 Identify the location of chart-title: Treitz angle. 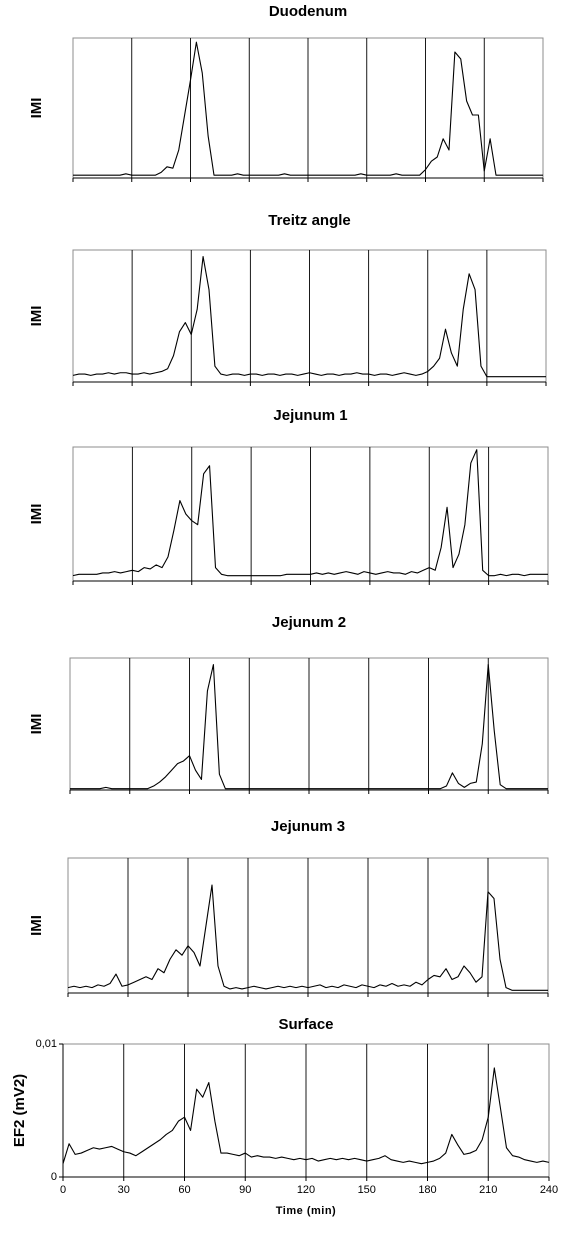
(309, 220).